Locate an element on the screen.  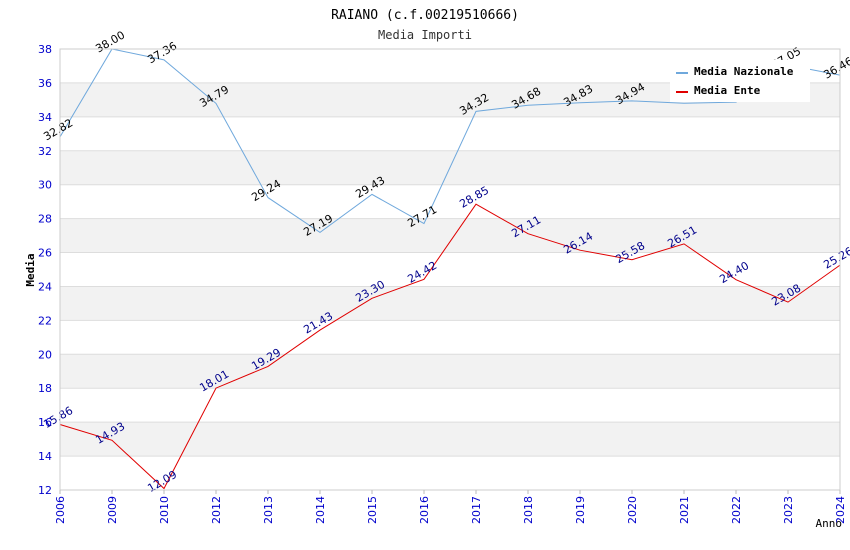
legend-label-media-ente: Media Ente is located at coordinates (727, 90).